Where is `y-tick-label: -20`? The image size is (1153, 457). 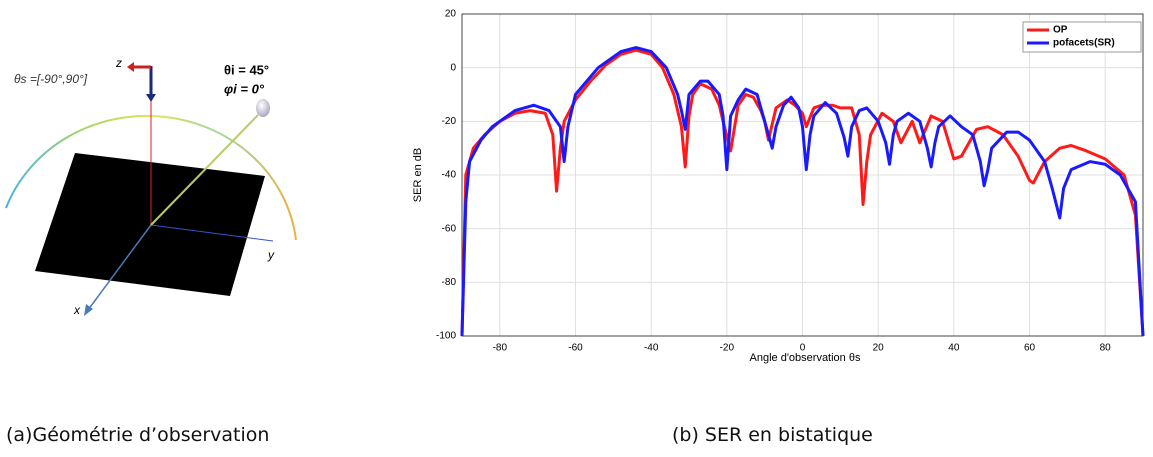
y-tick-label: -20 is located at coordinates (449, 121).